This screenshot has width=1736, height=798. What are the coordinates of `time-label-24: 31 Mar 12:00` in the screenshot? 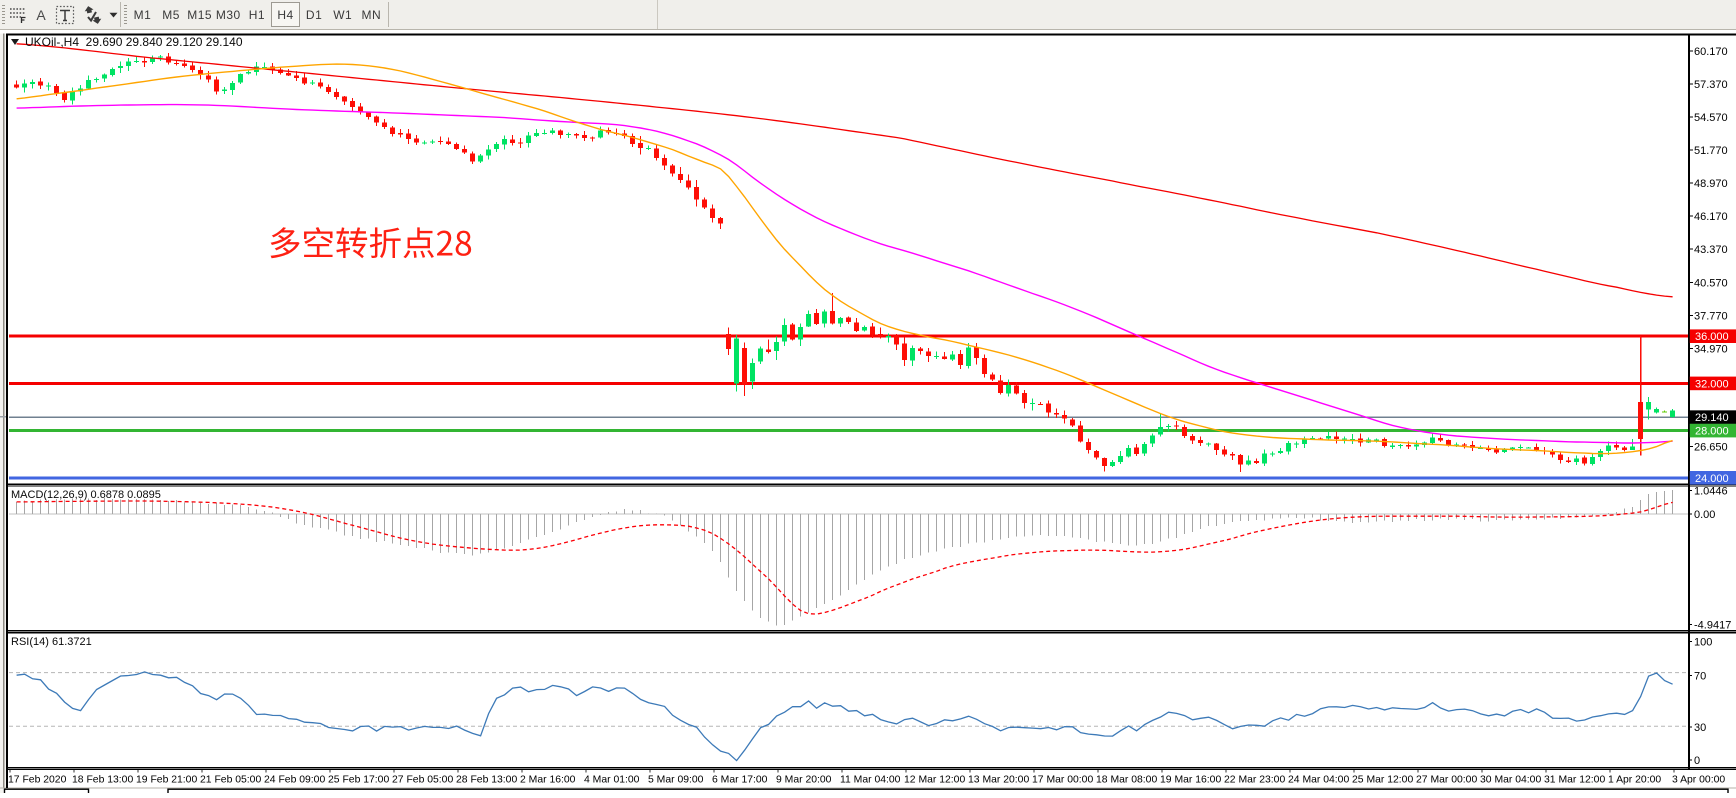 It's located at (1574, 780).